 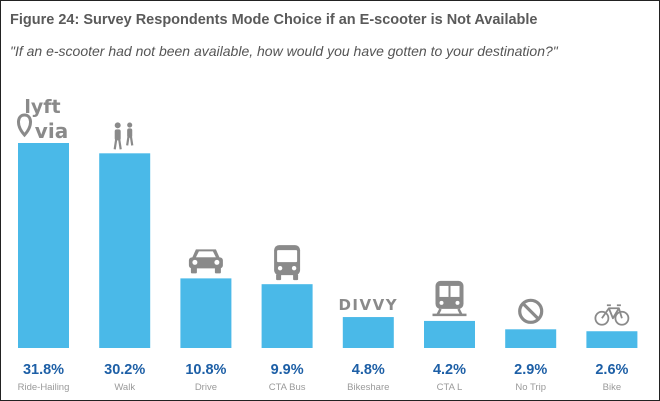 What do you see at coordinates (125, 250) in the screenshot?
I see `bar-walk` at bounding box center [125, 250].